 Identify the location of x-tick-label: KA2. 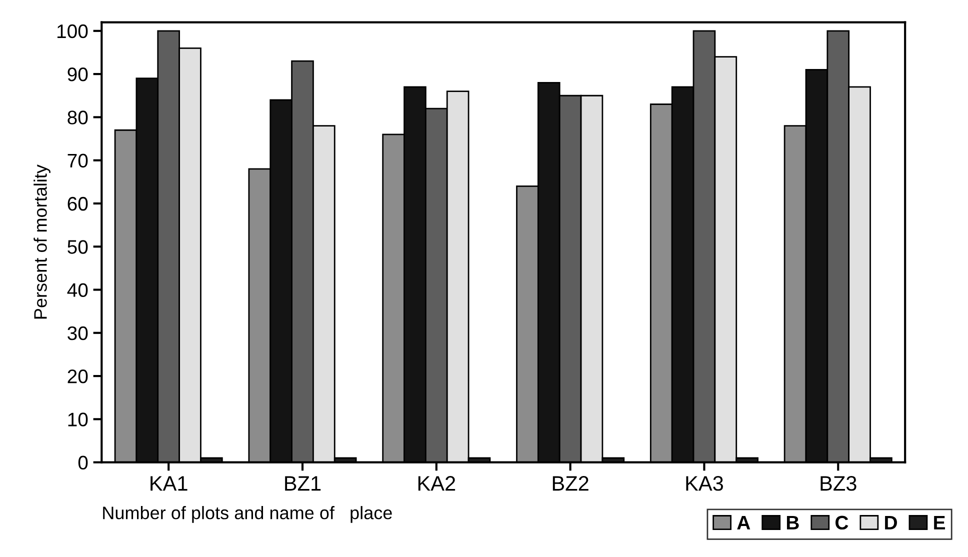
(437, 483).